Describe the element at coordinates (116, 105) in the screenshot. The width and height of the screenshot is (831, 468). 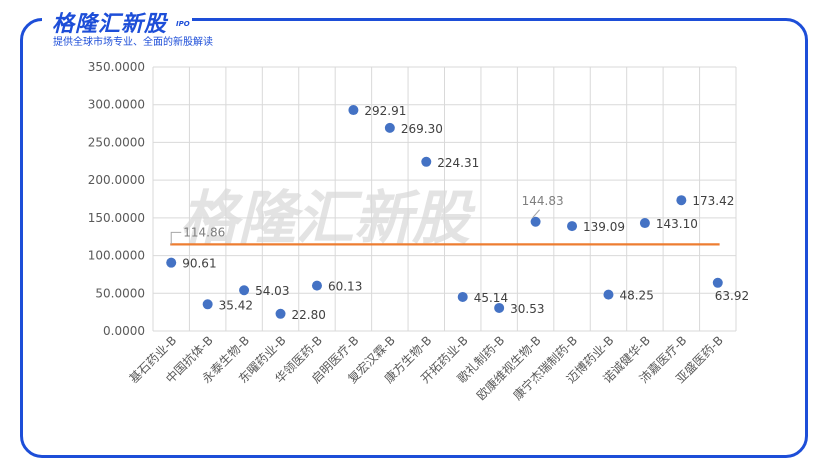
I see `y-tick-label: 300.0000` at that location.